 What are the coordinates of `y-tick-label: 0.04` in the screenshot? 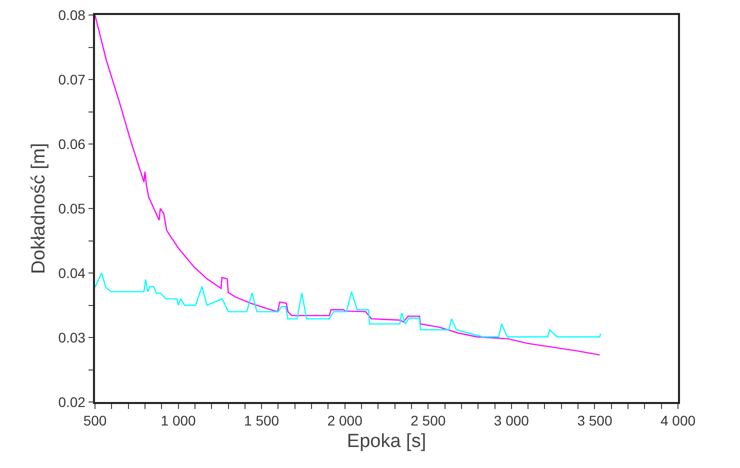 It's located at (72, 272).